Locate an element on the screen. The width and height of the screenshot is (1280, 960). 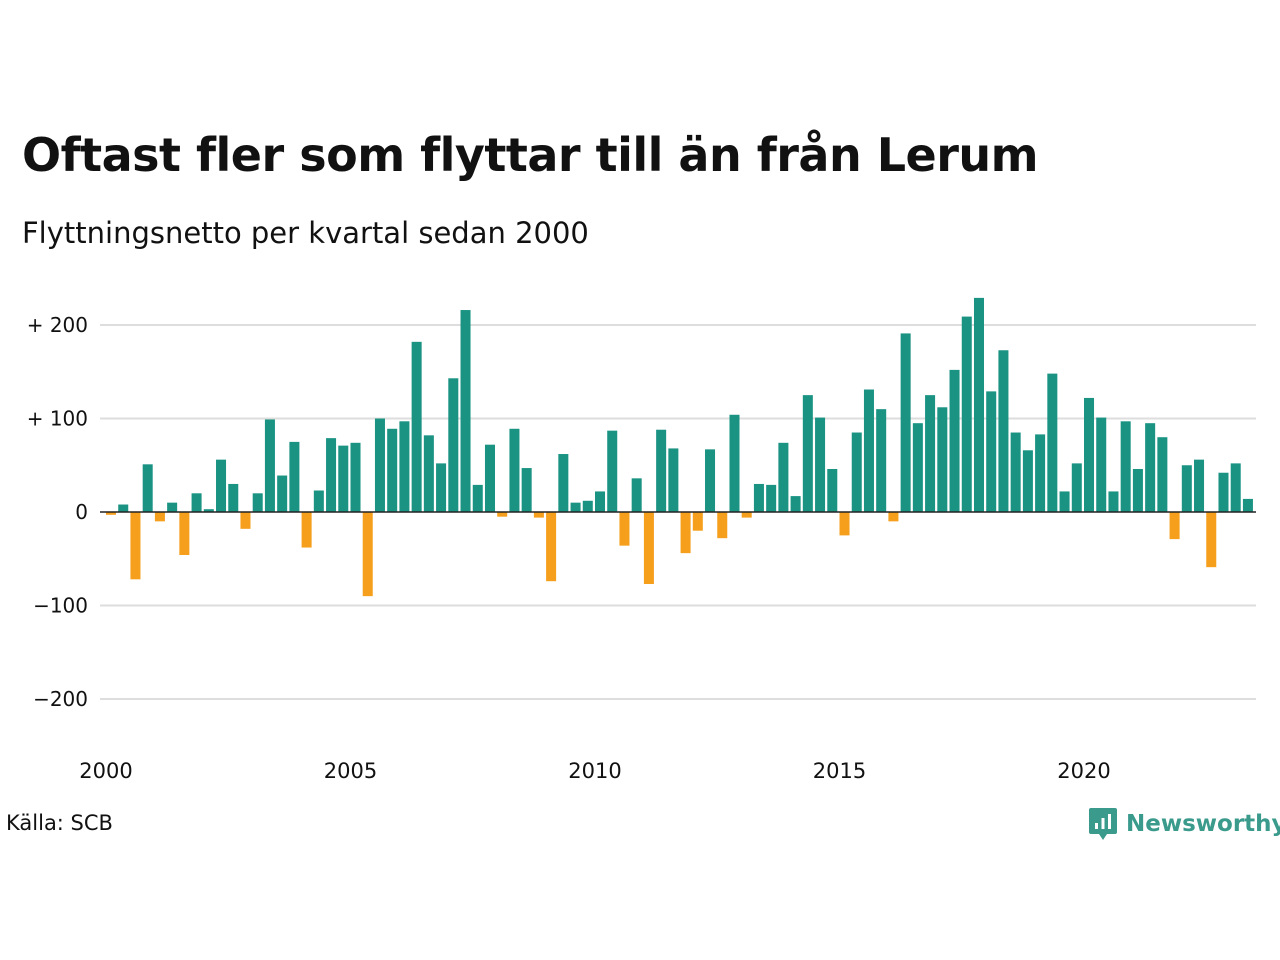
brand-logo: Newsworthy is located at coordinates (1184, 824).